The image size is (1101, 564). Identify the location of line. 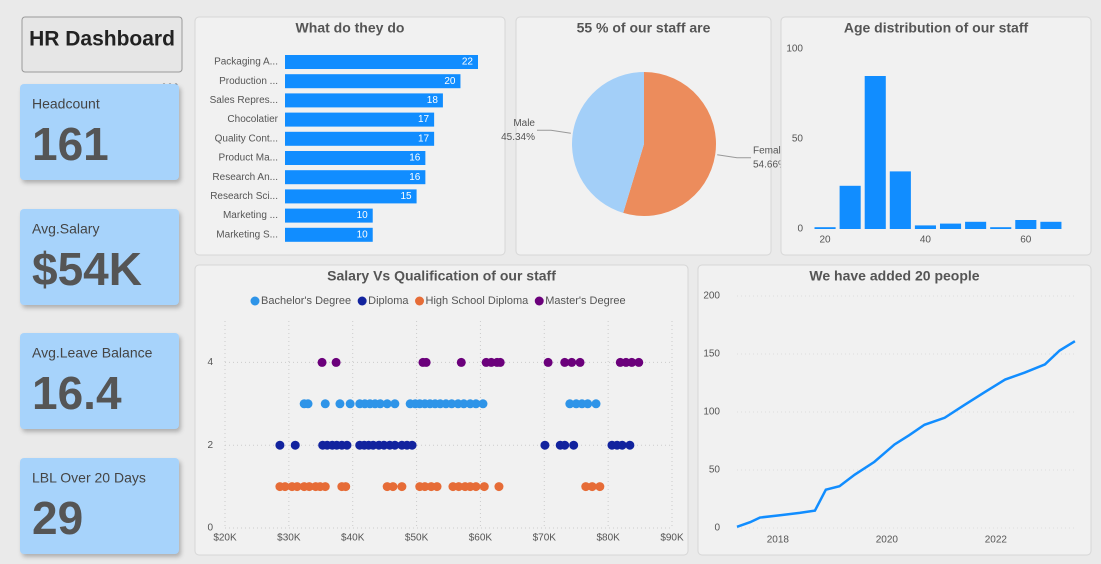
(906, 434).